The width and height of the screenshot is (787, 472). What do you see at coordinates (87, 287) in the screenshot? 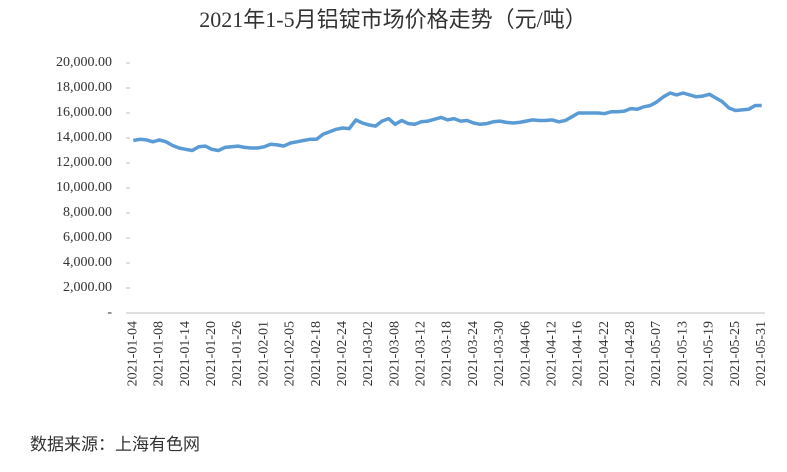
I see `y-tick-label: 2,000.00` at bounding box center [87, 287].